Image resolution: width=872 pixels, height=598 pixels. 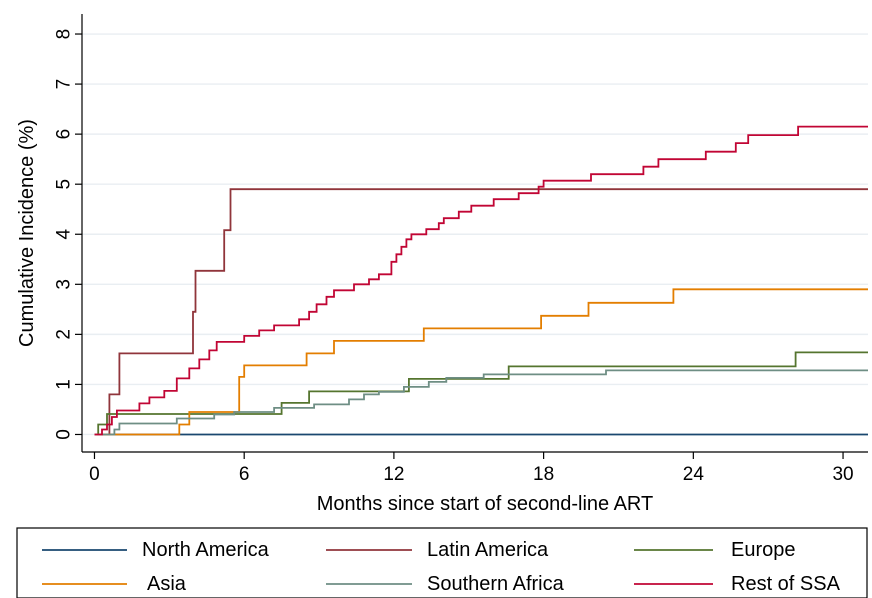 I want to click on x-tick-label-24: 24, so click(x=694, y=474).